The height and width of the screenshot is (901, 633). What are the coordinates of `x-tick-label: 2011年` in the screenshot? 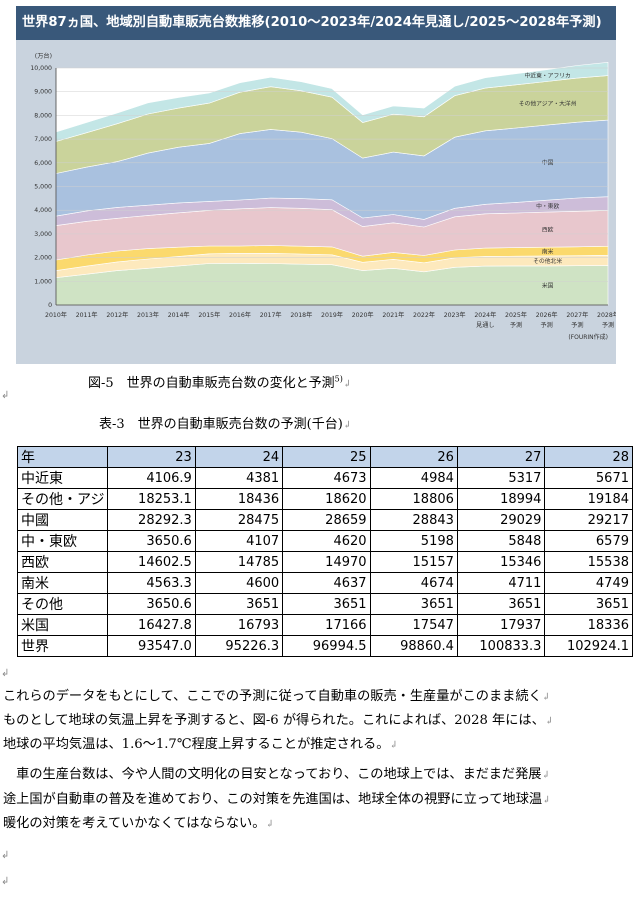 It's located at (87, 315).